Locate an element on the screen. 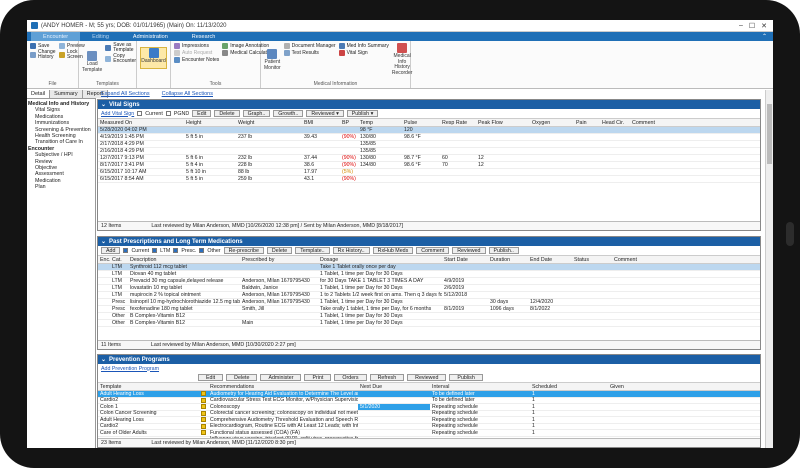 The height and width of the screenshot is (468, 800). reviewed-button: Reviewed is located at coordinates (469, 250).